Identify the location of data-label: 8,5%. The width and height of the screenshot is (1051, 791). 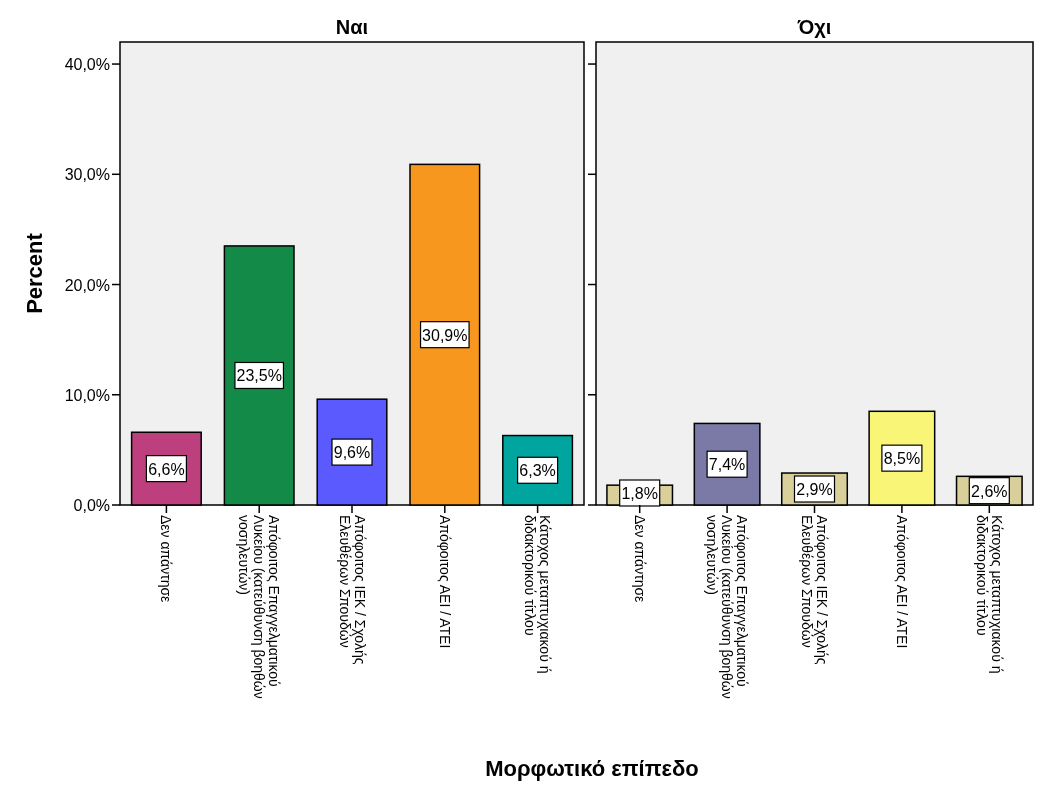
(902, 459).